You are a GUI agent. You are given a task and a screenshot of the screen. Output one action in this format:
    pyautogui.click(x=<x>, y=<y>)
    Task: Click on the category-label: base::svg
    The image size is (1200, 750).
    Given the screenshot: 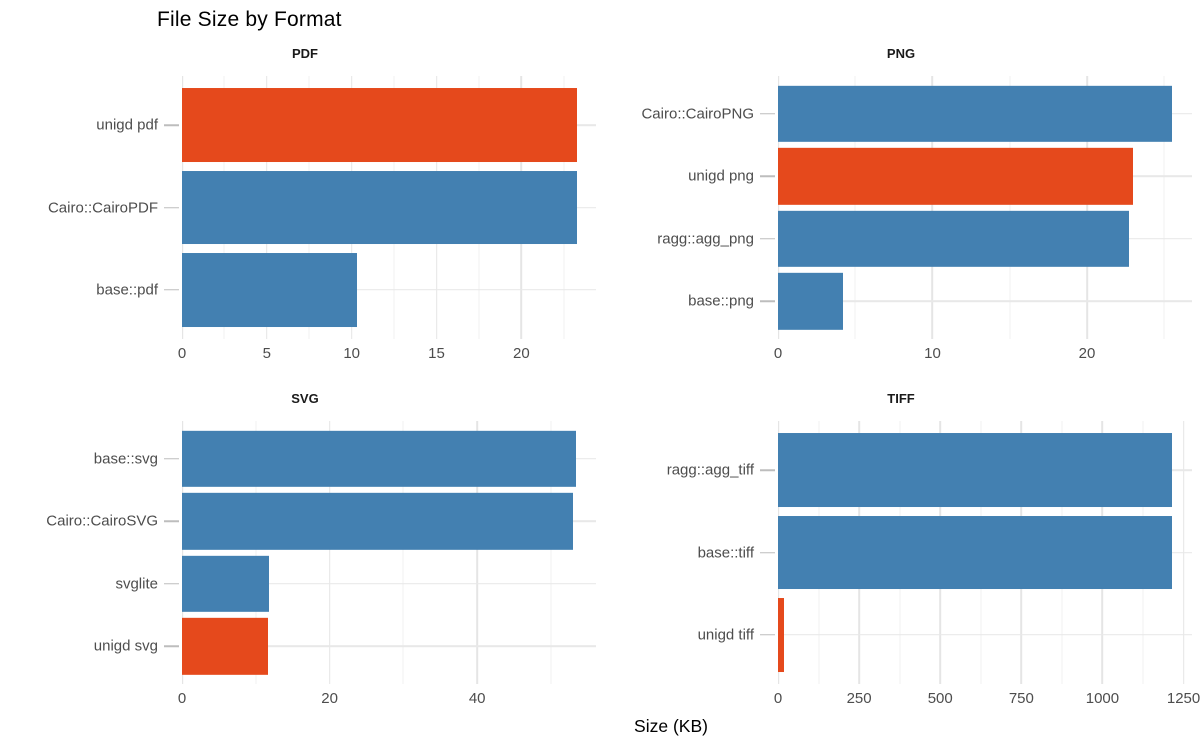 What is the action you would take?
    pyautogui.click(x=125, y=459)
    